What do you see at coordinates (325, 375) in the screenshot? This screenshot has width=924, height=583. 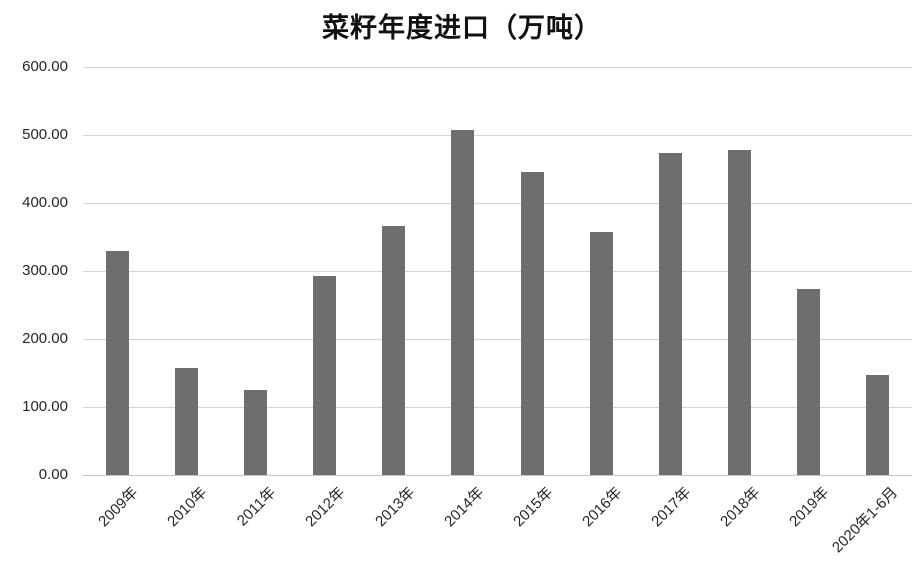 I see `bar-2012年` at bounding box center [325, 375].